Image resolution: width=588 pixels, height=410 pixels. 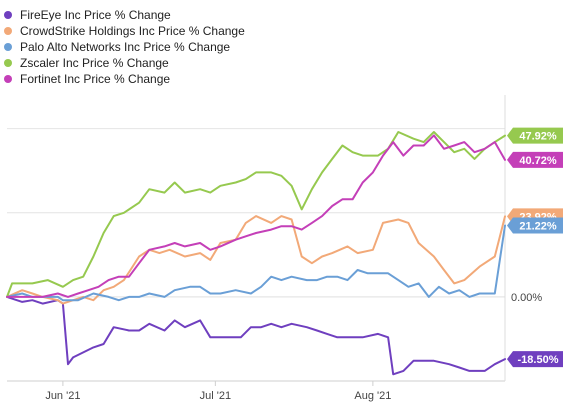 I want to click on legend-item-zscaler-inc-price-change: Zscaler Inc Price % Change, so click(x=94, y=63).